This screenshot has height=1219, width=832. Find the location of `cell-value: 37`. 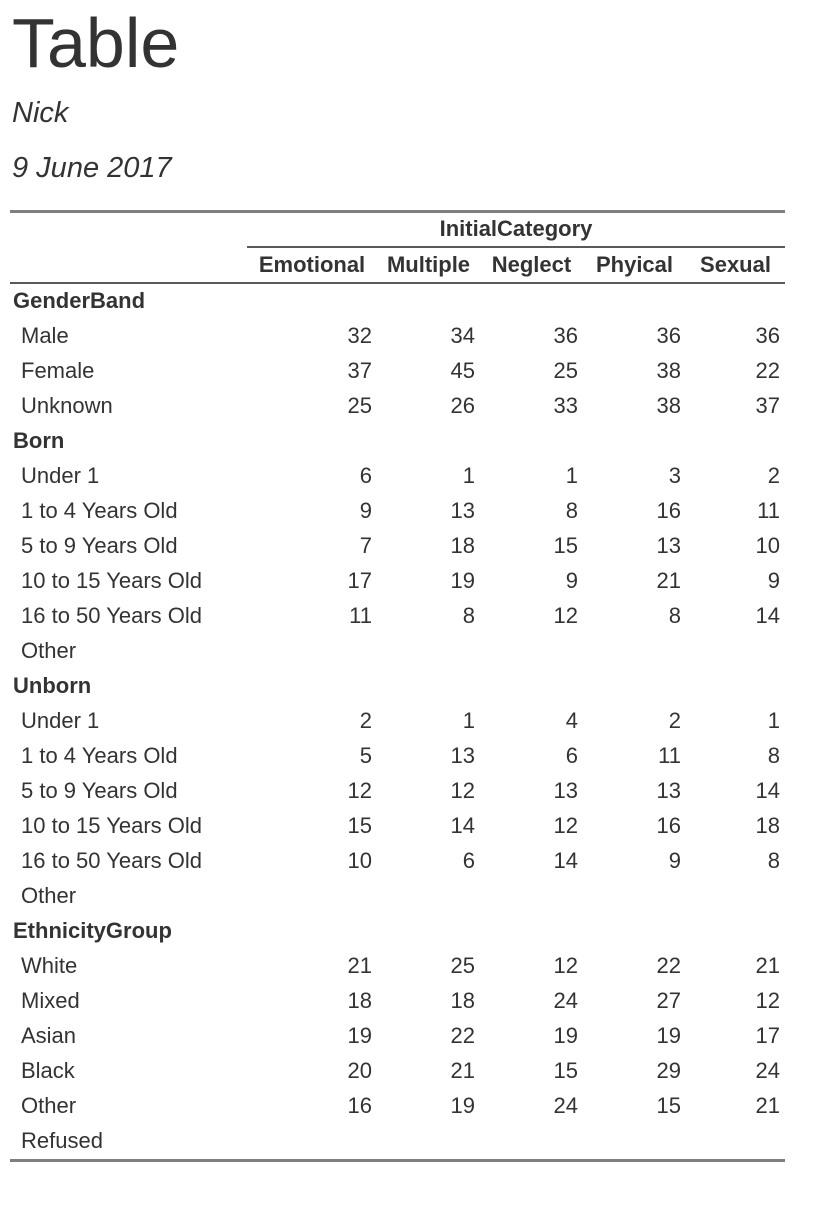

cell-value: 37 is located at coordinates (767, 405).